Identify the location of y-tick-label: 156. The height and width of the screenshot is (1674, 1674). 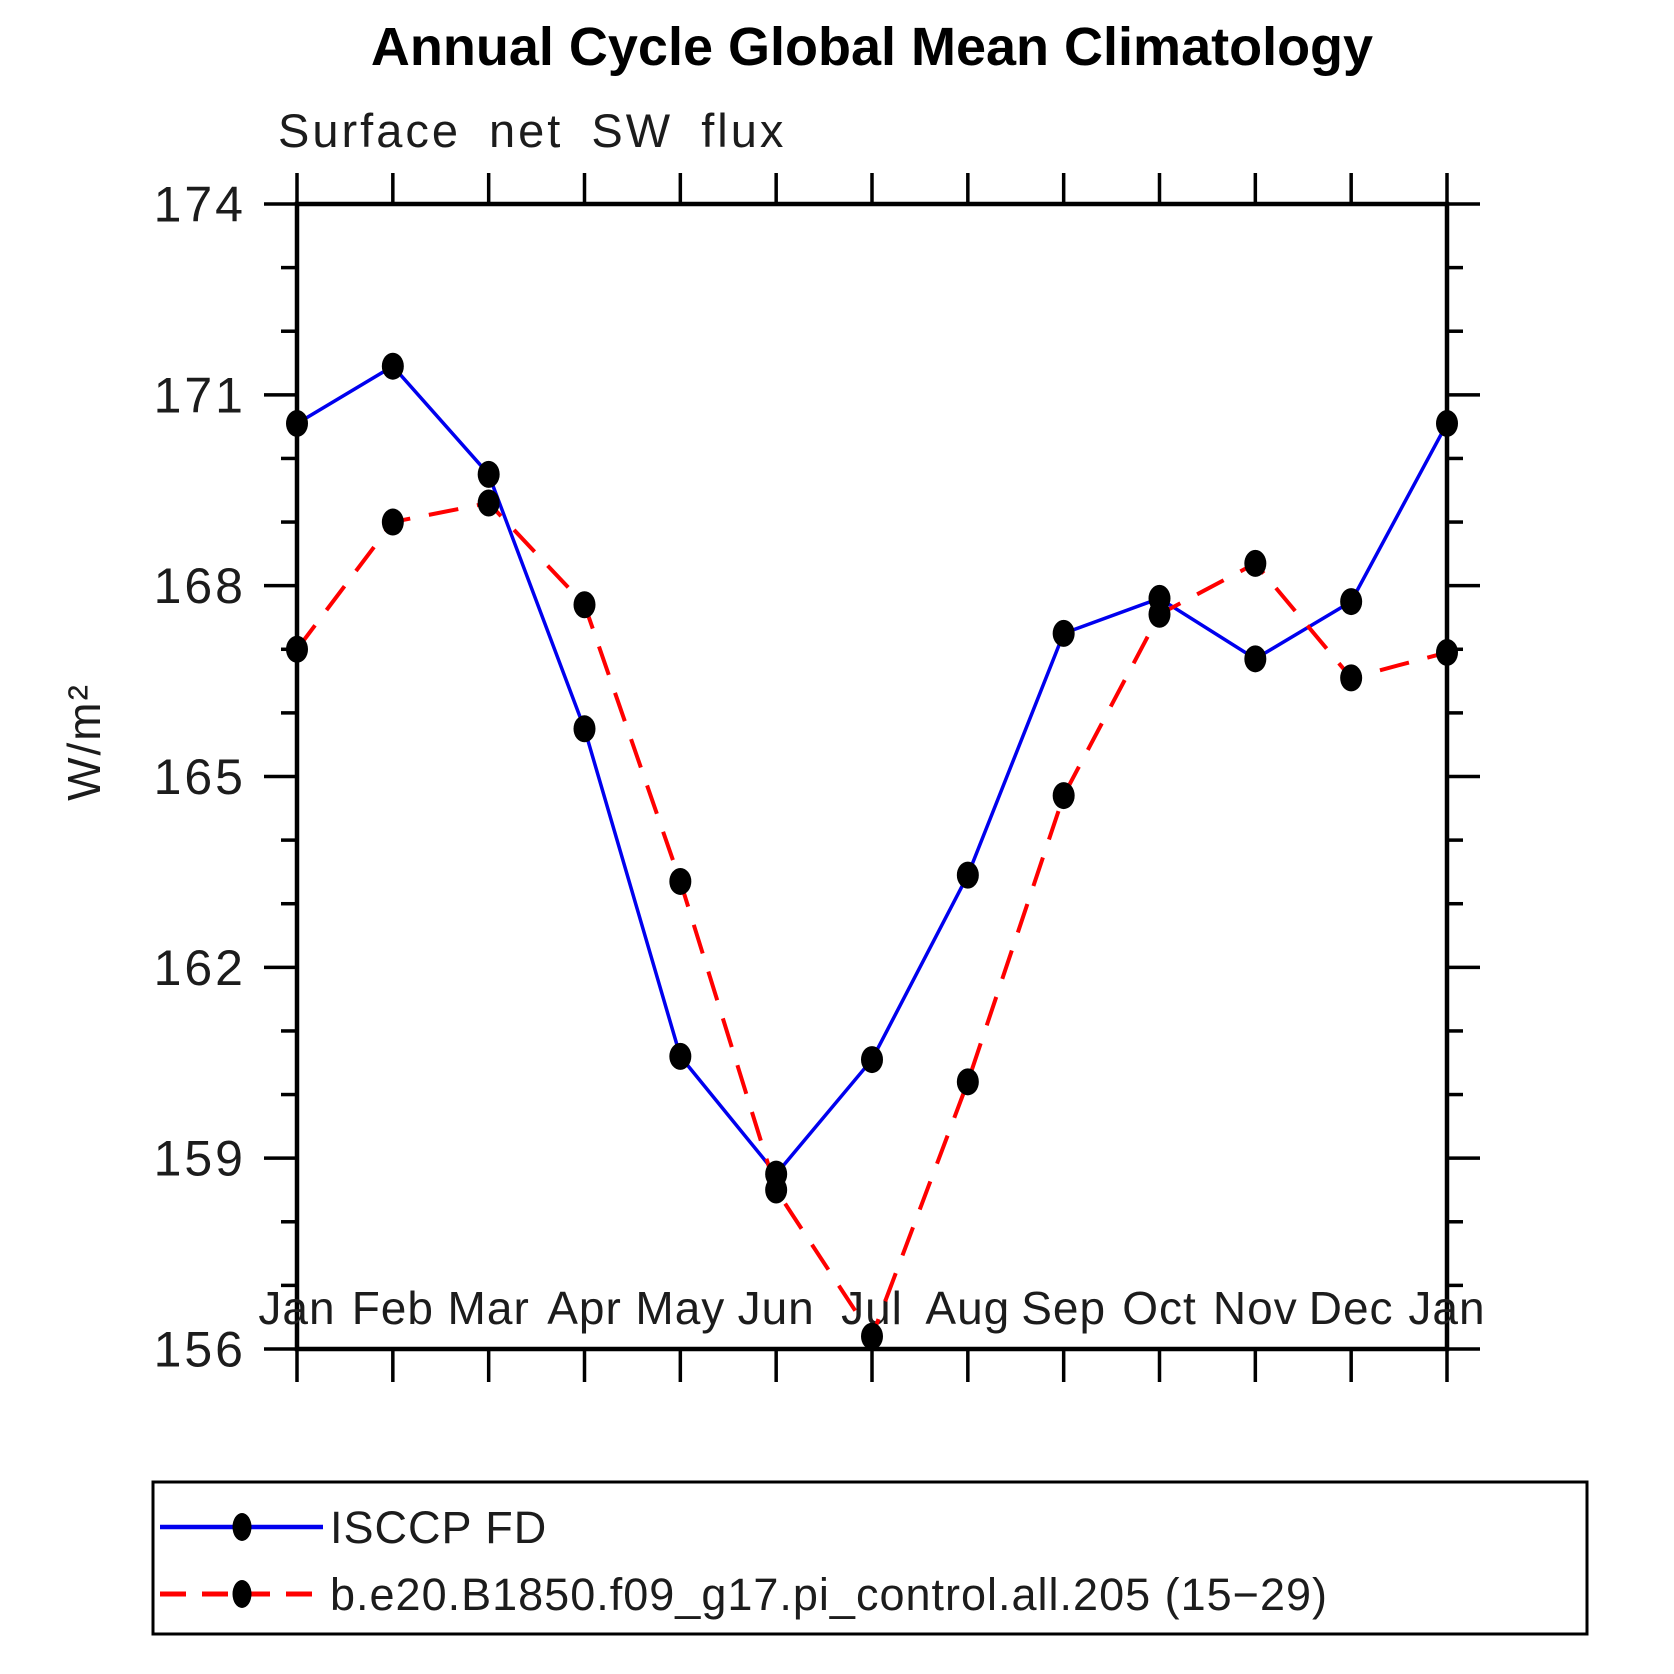
(200, 1350).